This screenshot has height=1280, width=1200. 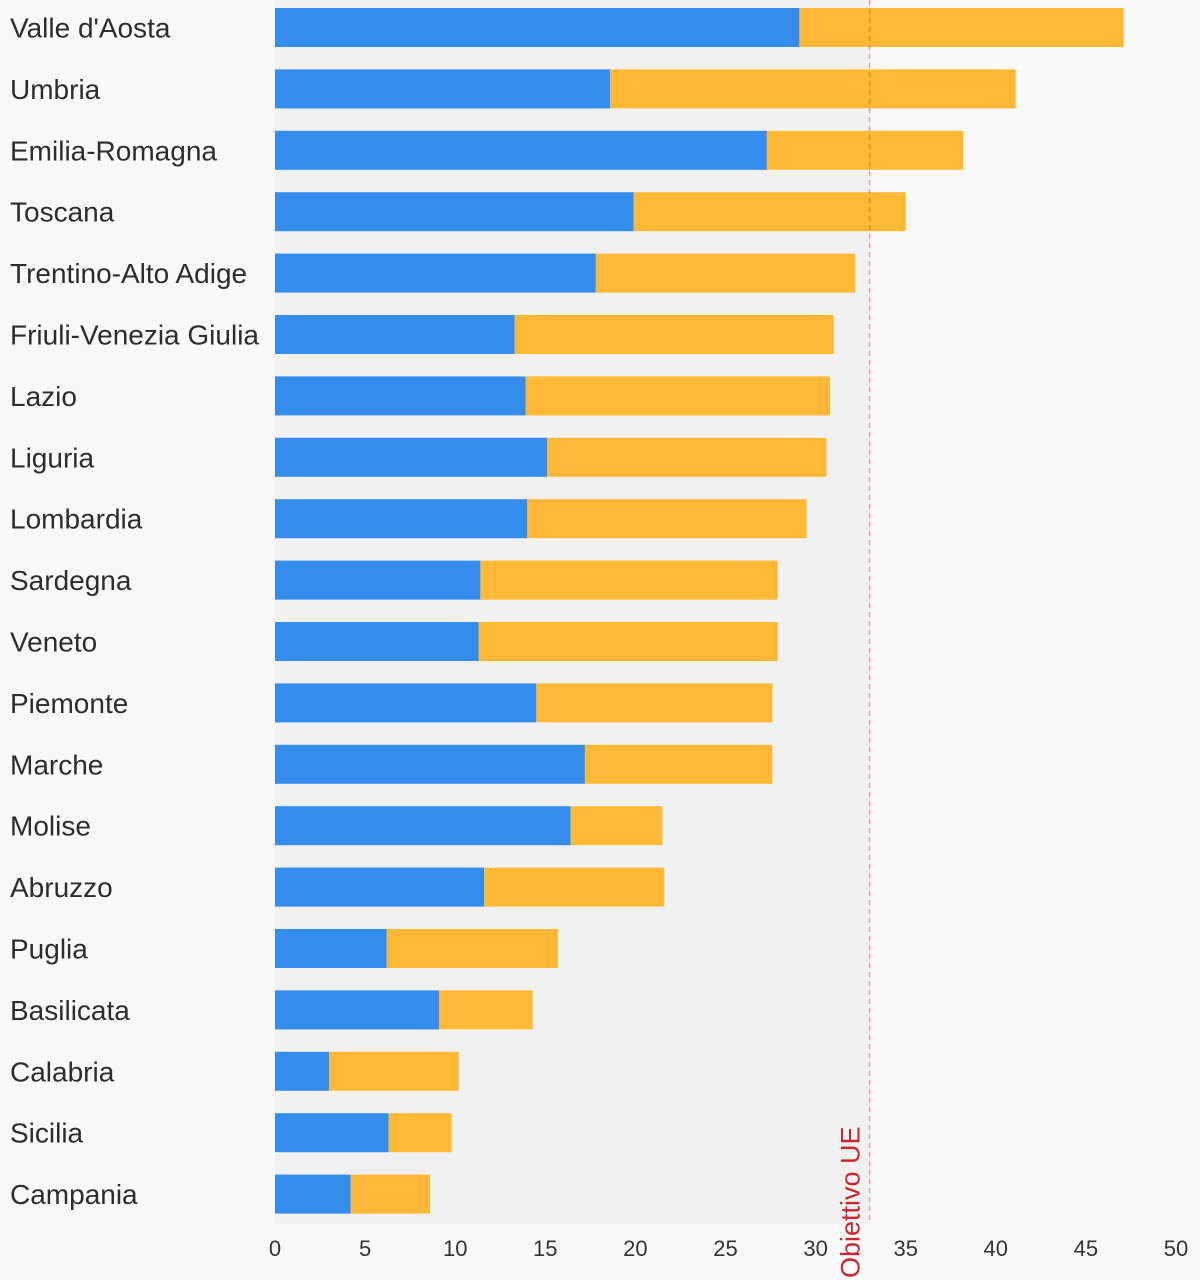 I want to click on category-label: Trentino-Alto Adige, so click(x=128, y=273).